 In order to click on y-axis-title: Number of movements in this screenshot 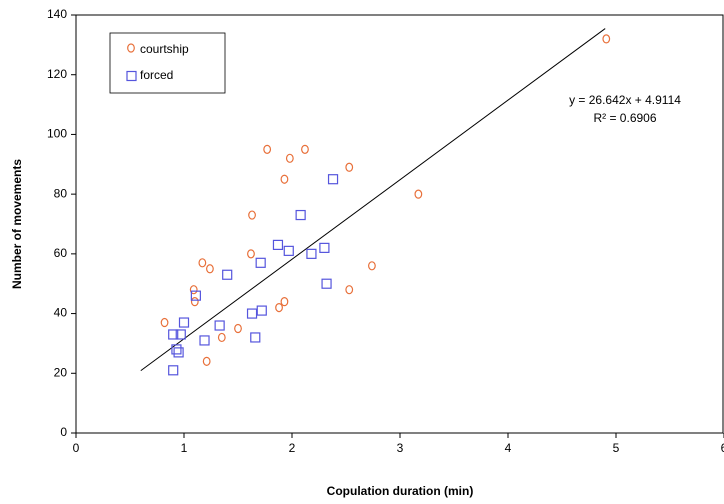, I will do `click(17, 224)`.